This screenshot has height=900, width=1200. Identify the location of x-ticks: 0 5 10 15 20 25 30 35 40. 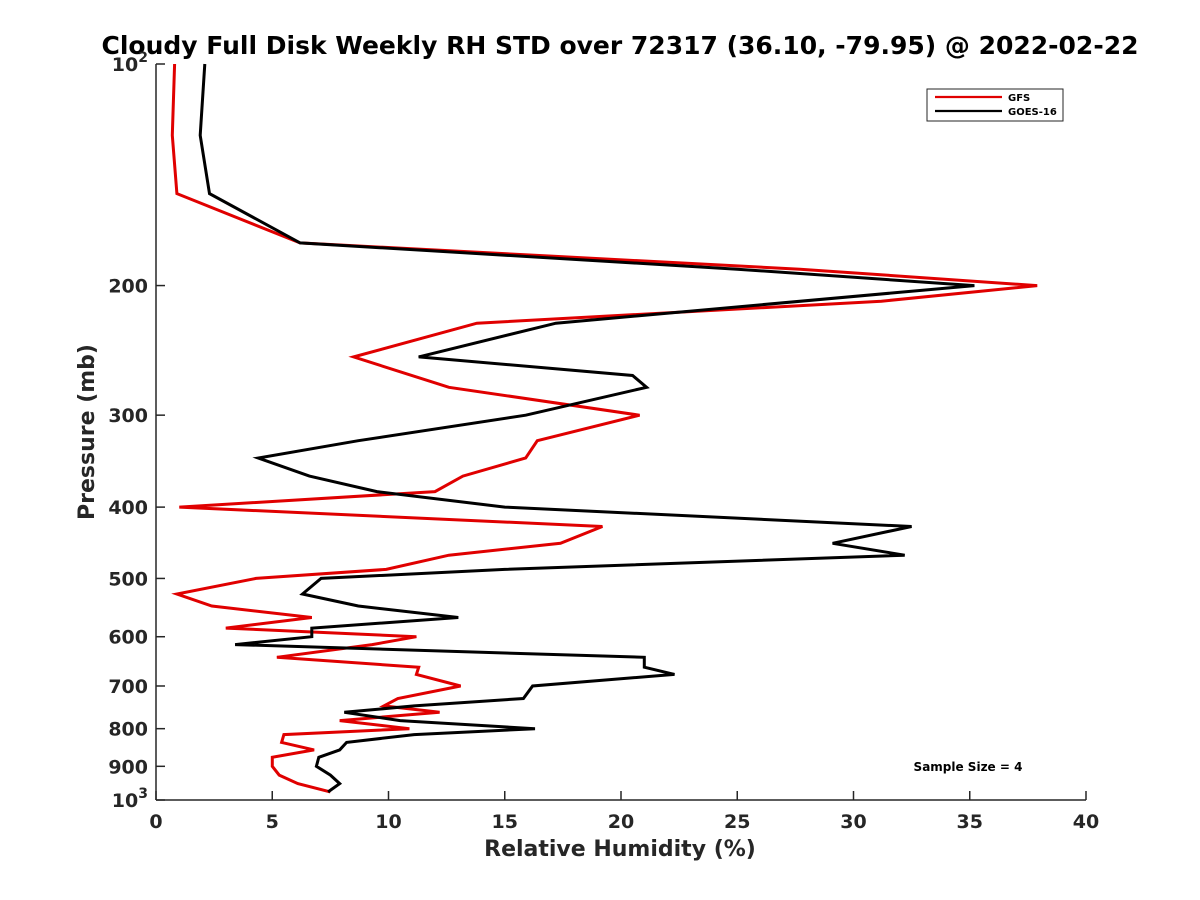
(624, 812).